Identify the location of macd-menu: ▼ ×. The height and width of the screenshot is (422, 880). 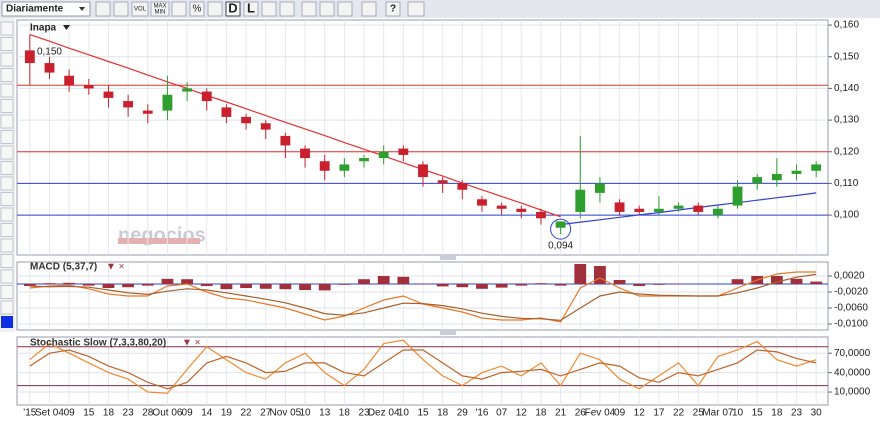
(115, 267).